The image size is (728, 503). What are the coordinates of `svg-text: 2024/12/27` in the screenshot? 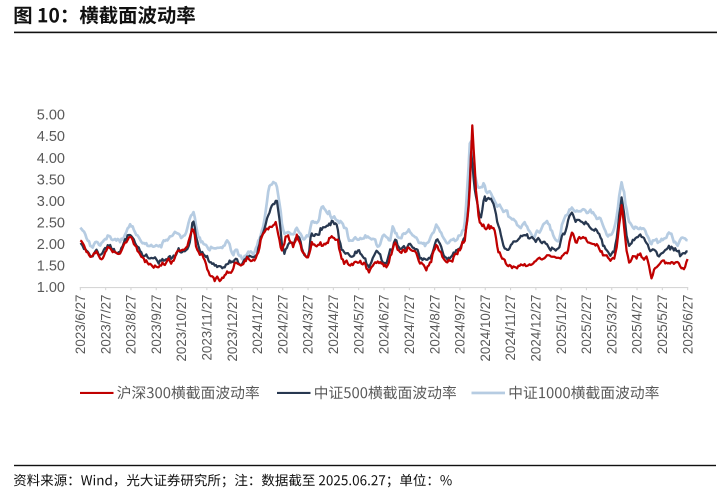 It's located at (536, 328).